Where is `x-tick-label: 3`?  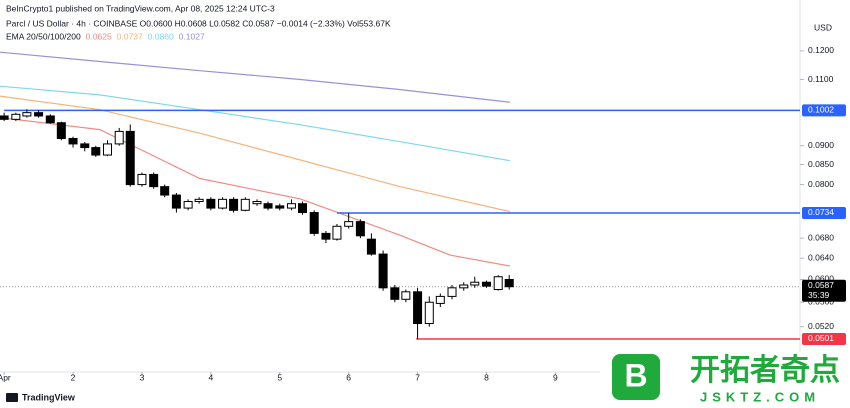 x-tick-label: 3 is located at coordinates (142, 377).